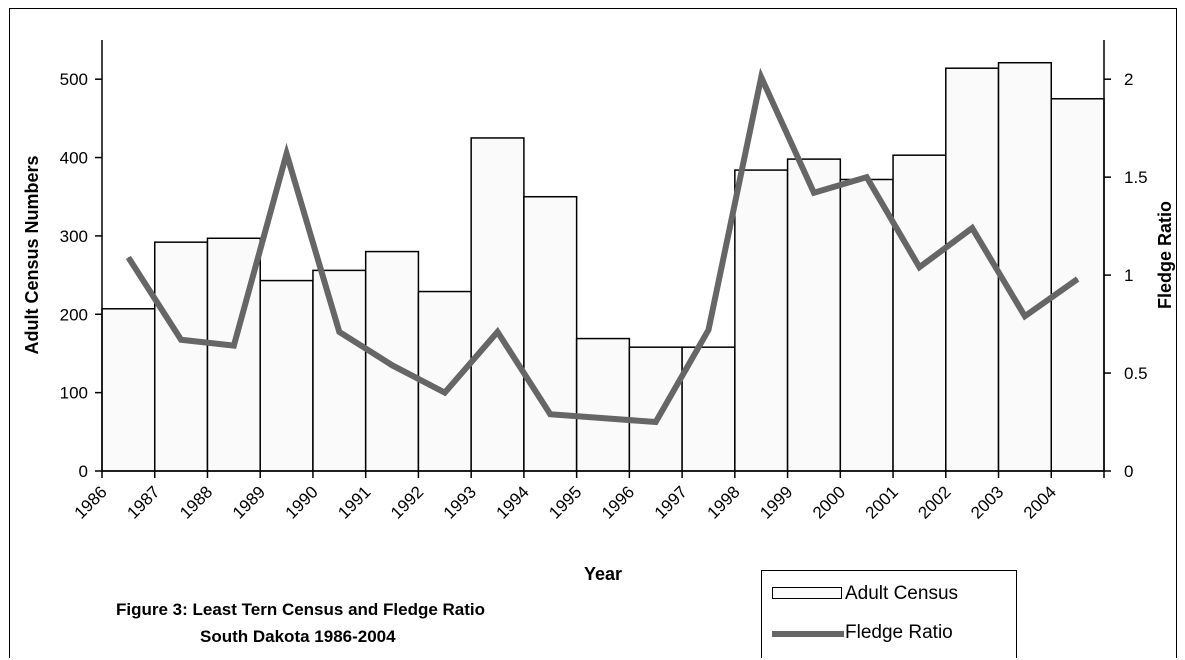  Describe the element at coordinates (866, 325) in the screenshot. I see `bar-2000` at that location.